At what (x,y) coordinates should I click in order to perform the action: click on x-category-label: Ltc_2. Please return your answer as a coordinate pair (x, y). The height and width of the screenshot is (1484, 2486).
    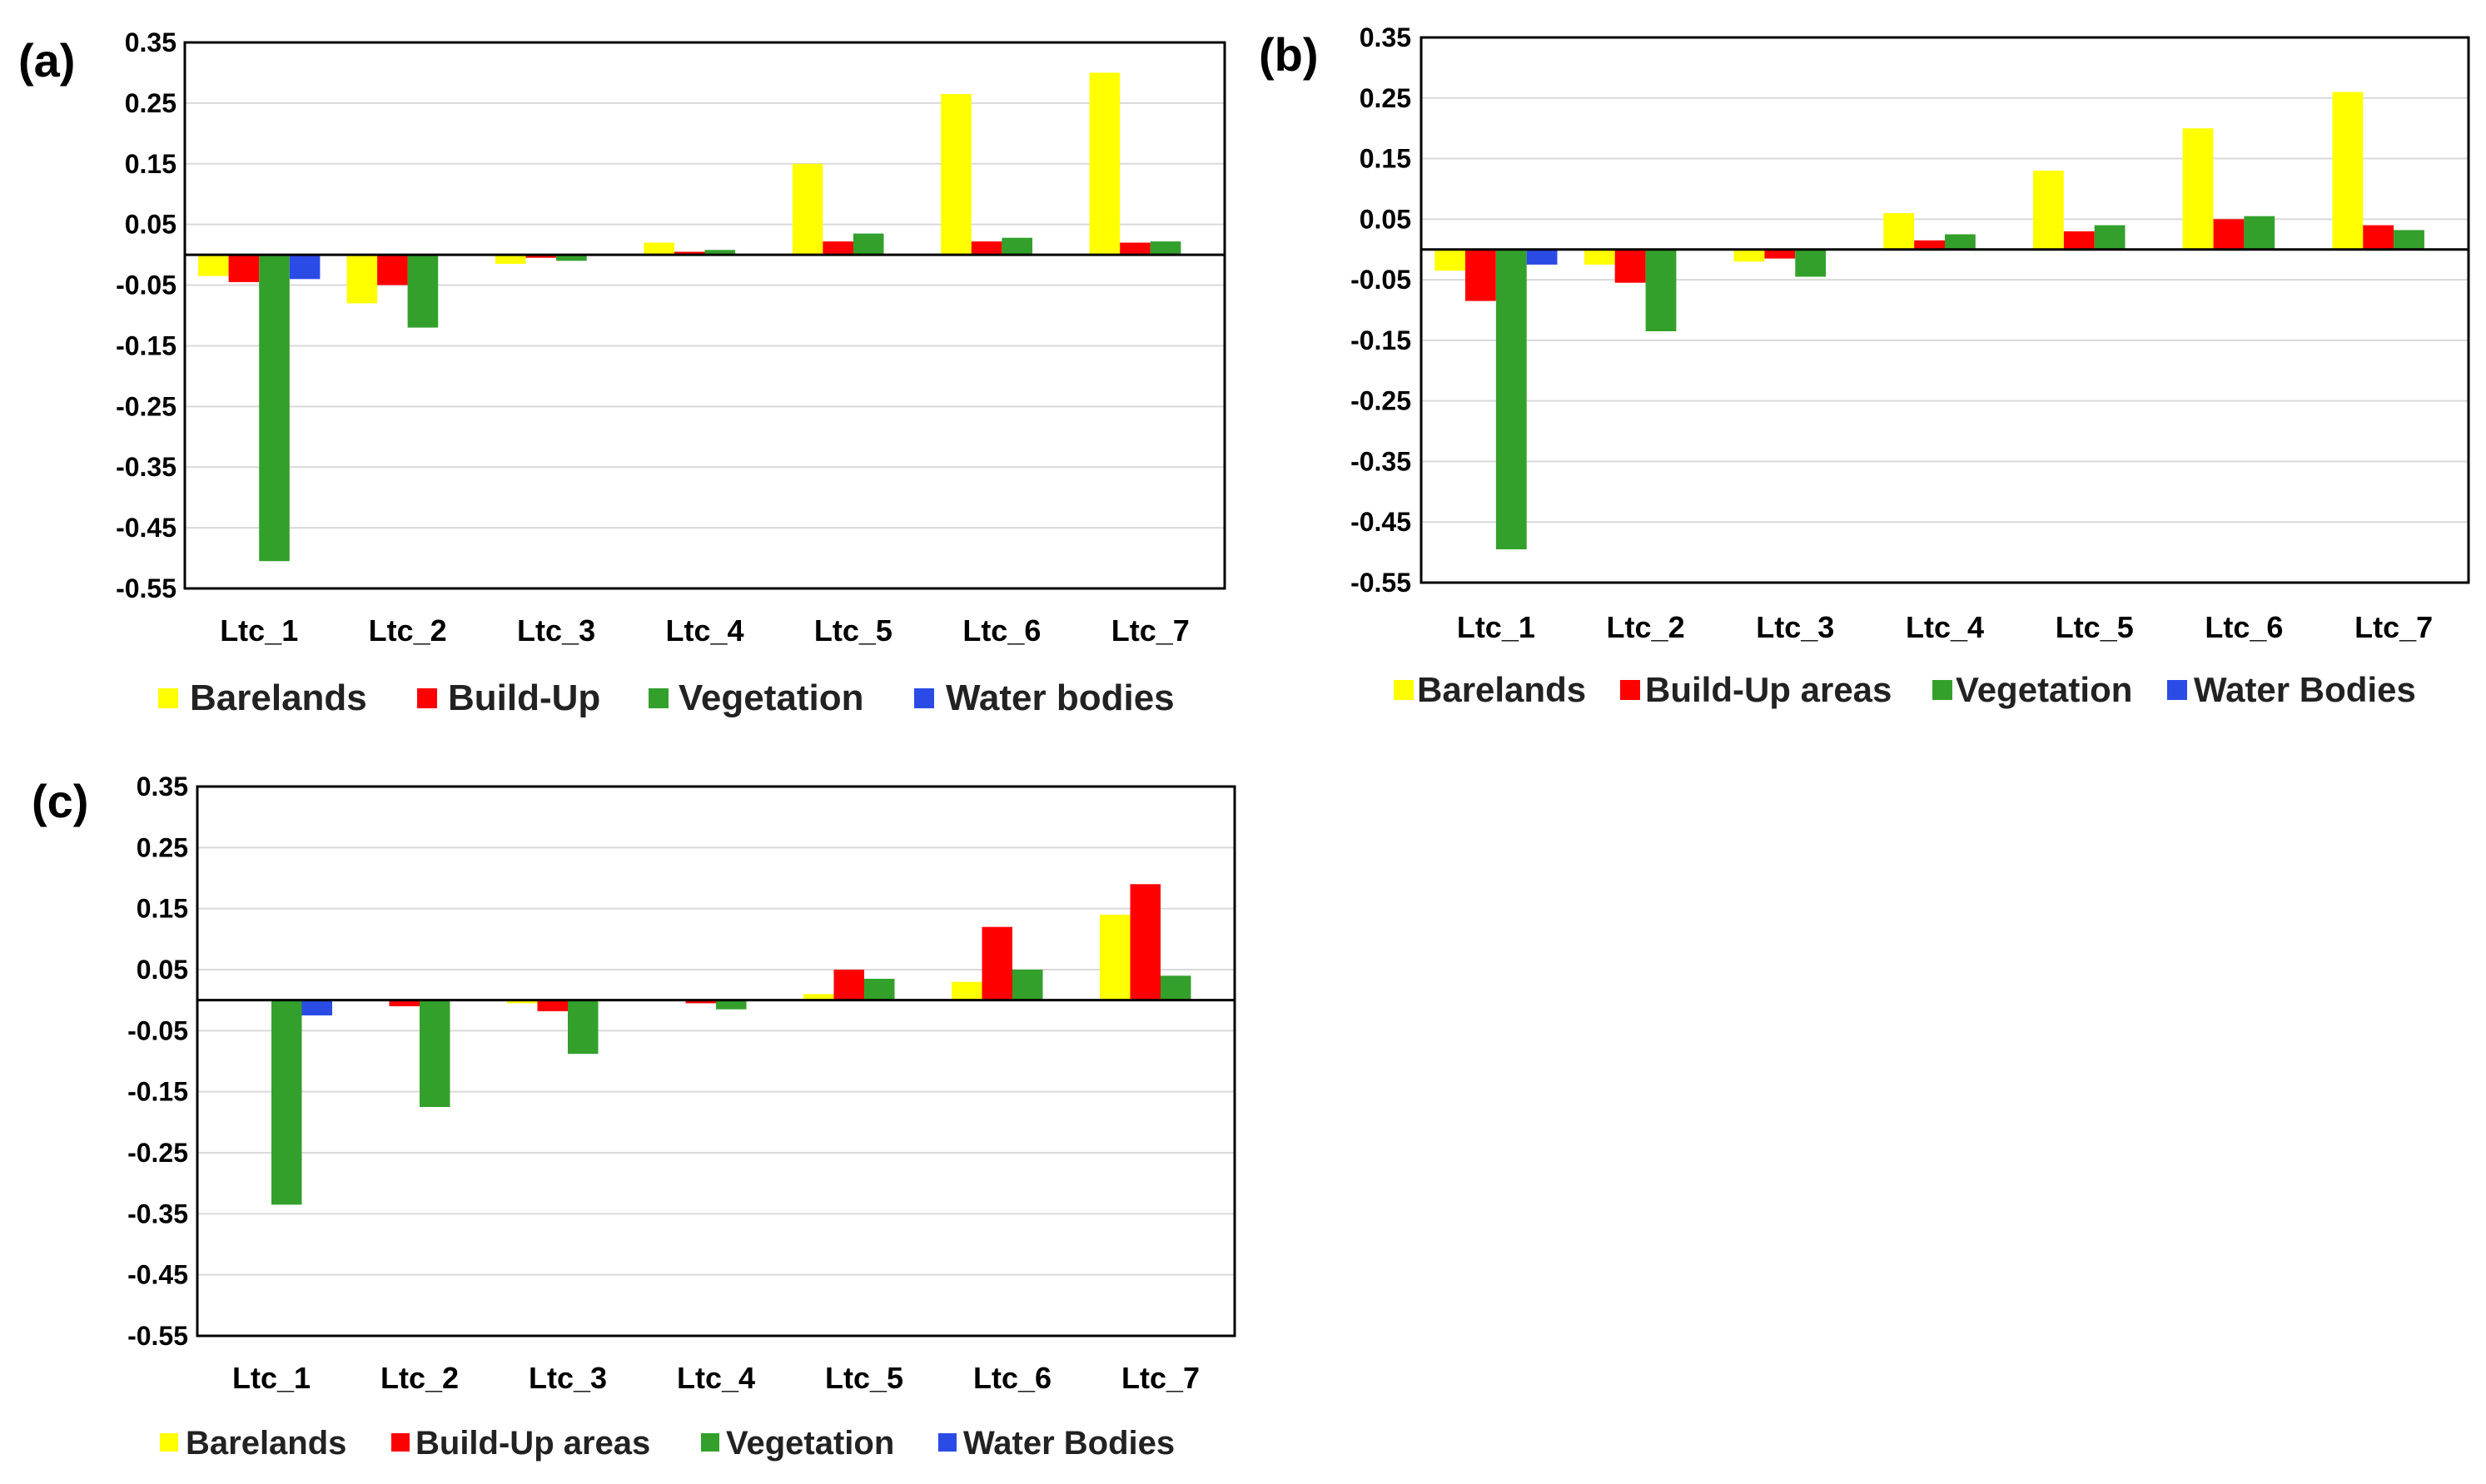
    Looking at the image, I should click on (408, 630).